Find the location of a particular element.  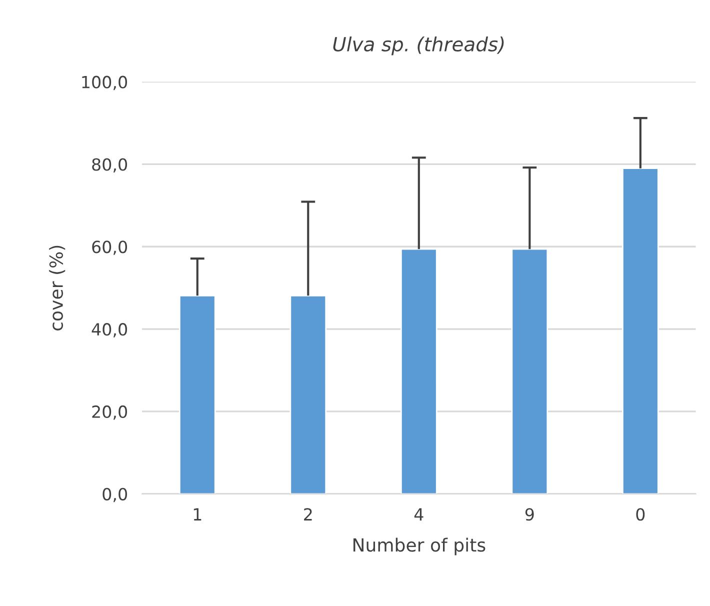

y-tick-label: 60,0 is located at coordinates (110, 247).